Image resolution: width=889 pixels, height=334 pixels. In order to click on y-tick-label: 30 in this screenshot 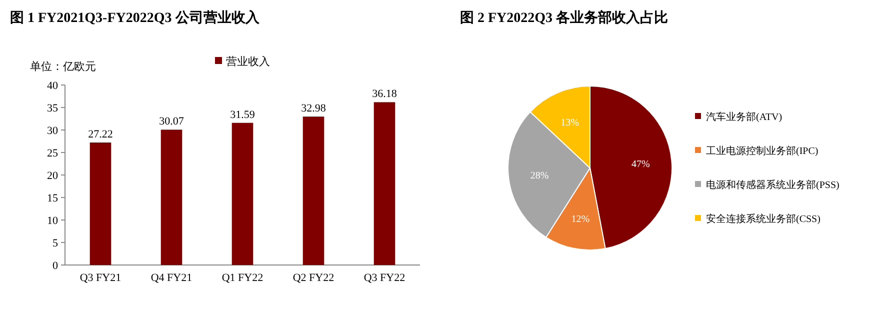, I will do `click(52, 131)`.